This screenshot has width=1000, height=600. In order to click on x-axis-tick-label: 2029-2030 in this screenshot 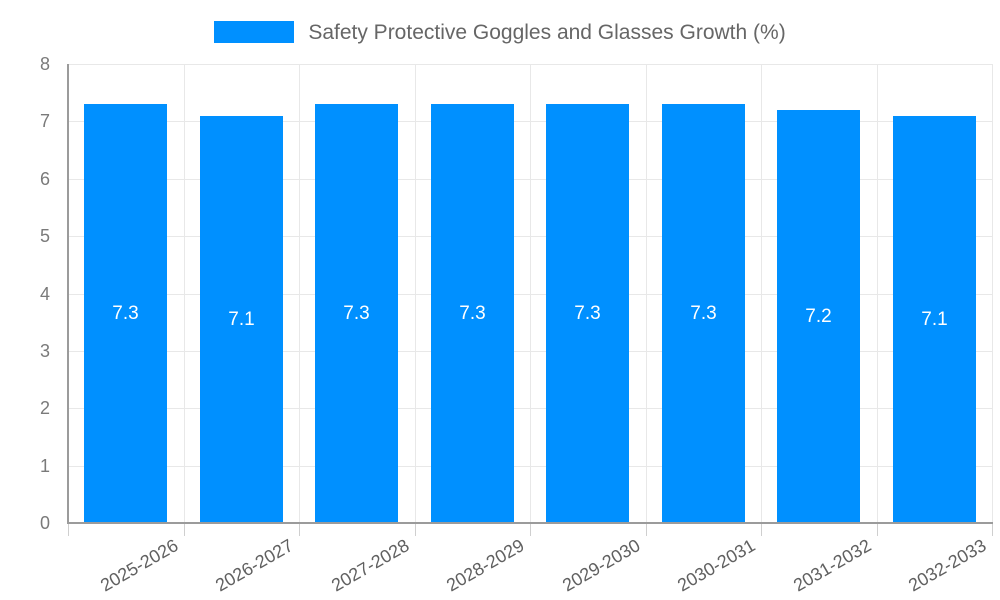, I will do `click(601, 565)`.